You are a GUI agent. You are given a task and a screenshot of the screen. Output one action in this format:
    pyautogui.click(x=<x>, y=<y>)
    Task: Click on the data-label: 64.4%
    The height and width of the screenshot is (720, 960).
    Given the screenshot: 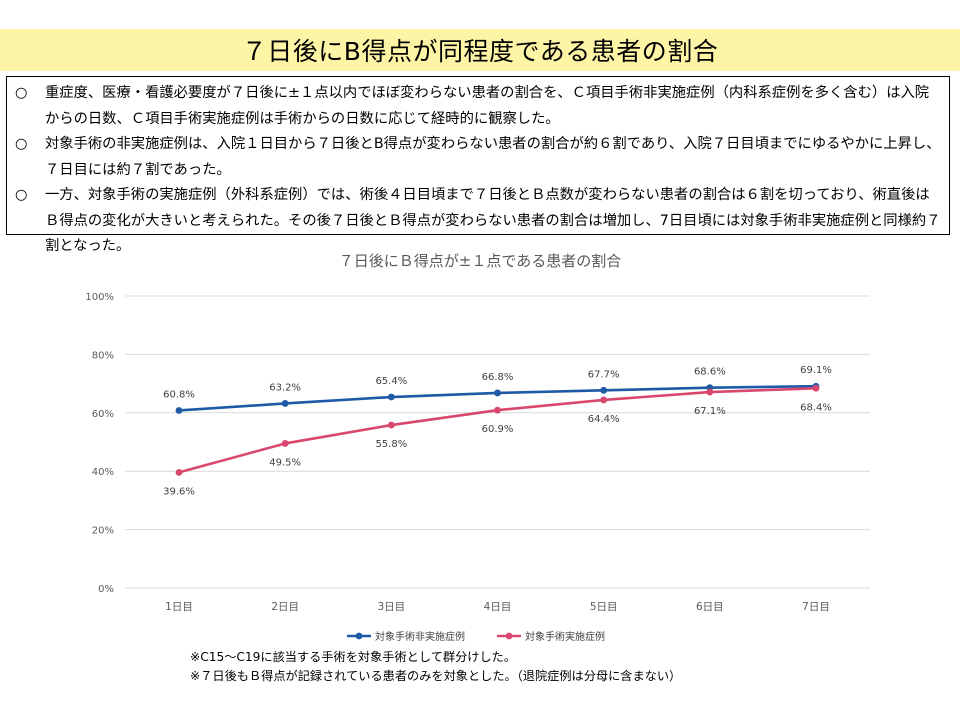 What is the action you would take?
    pyautogui.click(x=604, y=419)
    